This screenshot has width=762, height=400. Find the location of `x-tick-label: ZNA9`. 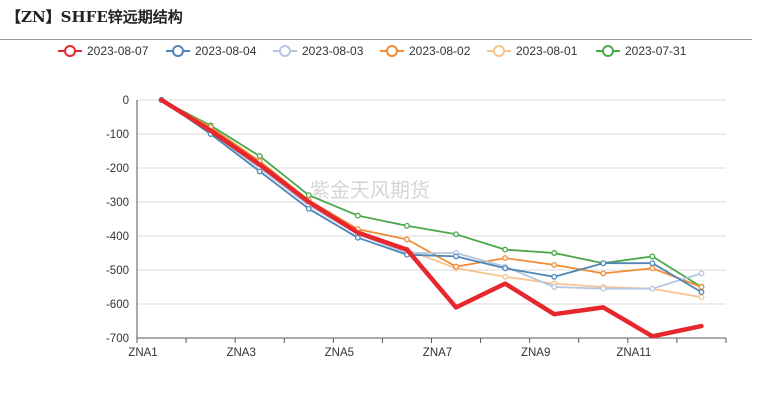

x-tick-label: ZNA9 is located at coordinates (535, 353).